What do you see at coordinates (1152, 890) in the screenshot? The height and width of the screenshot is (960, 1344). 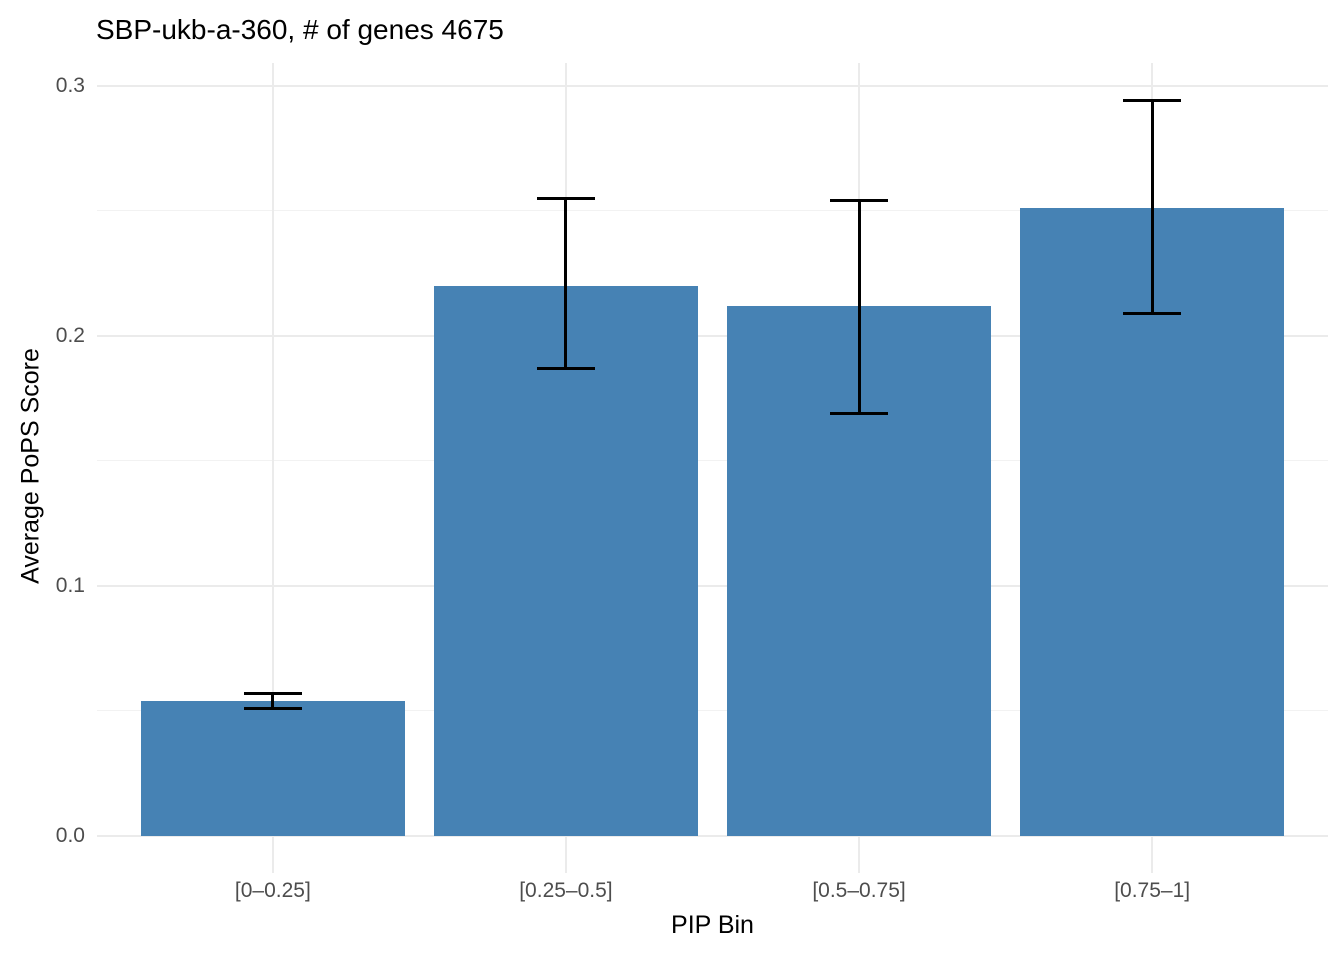 I see `x-tick-label: [0.75–1]` at bounding box center [1152, 890].